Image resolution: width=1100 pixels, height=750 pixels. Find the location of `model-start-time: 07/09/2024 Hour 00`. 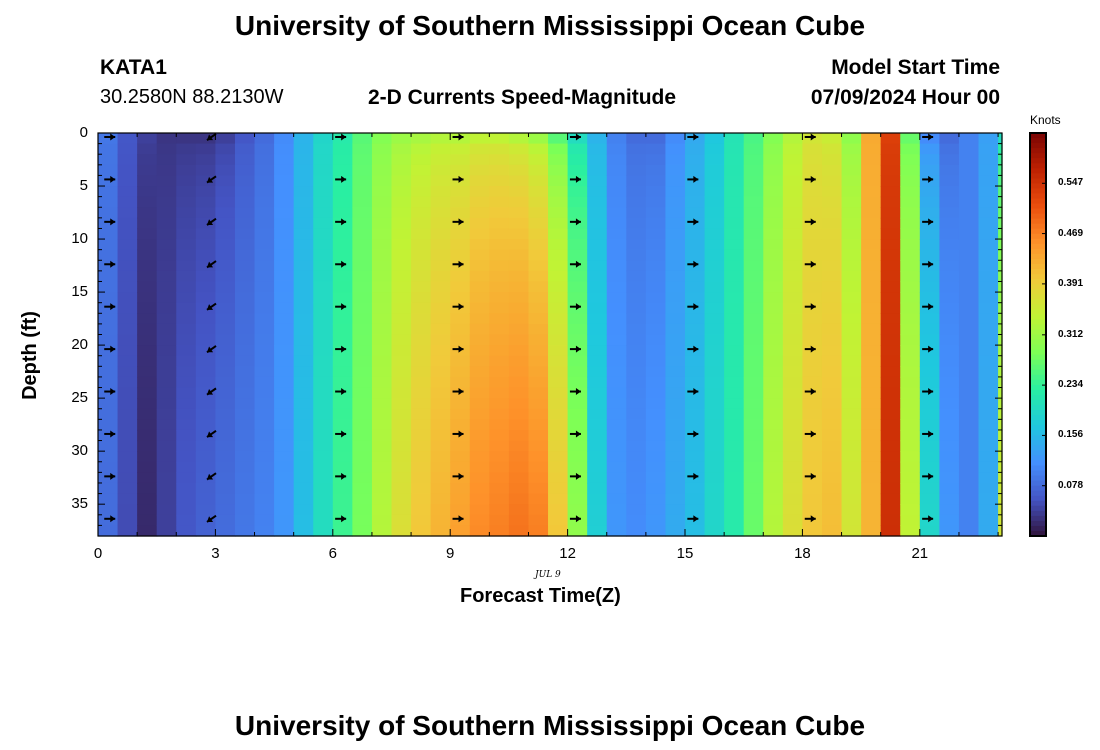

model-start-time: 07/09/2024 Hour 00 is located at coordinates (905, 97).